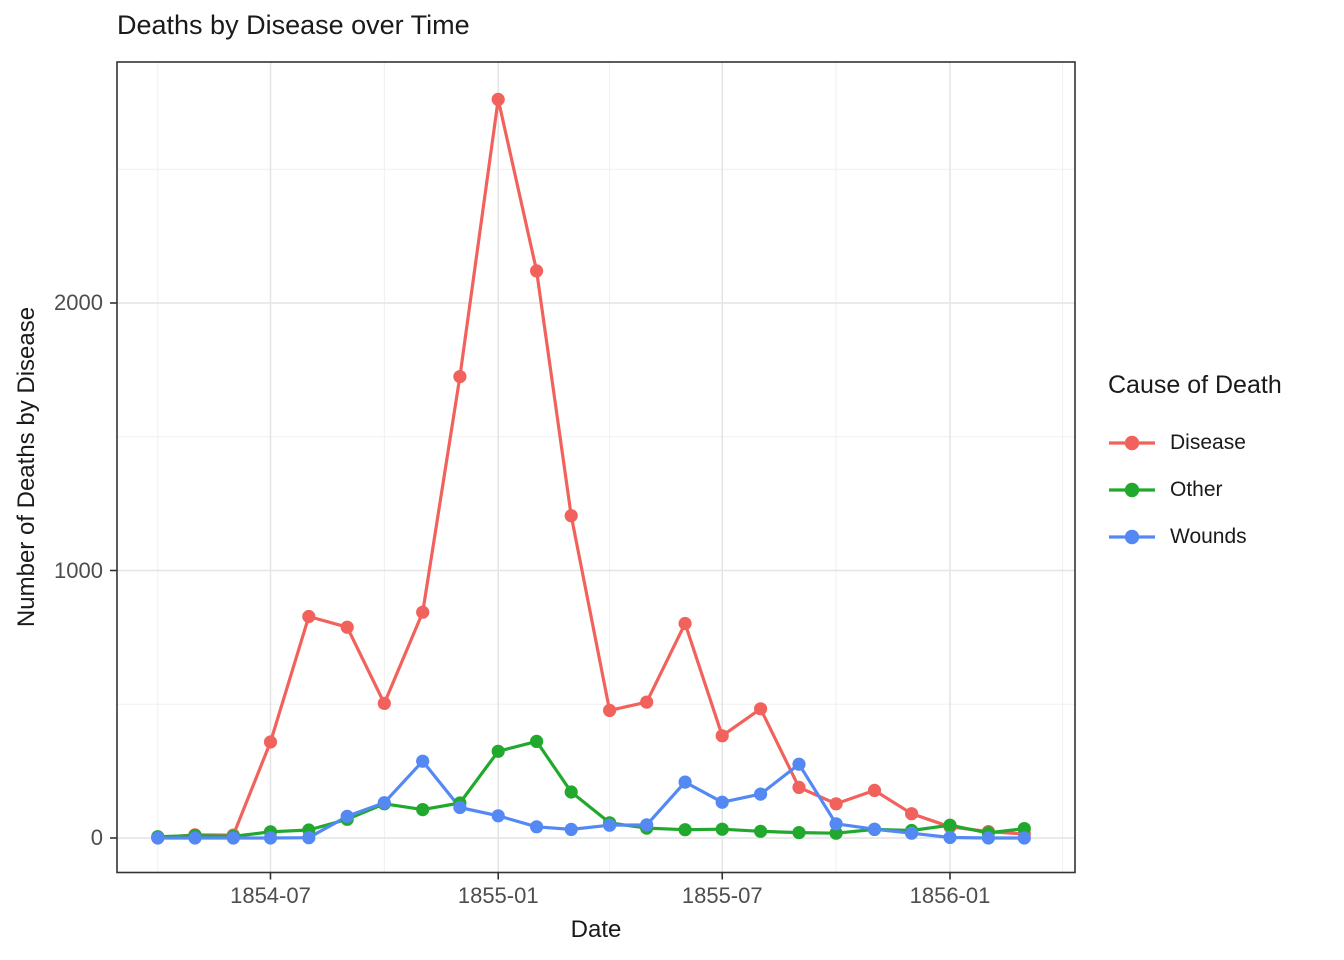 The height and width of the screenshot is (960, 1344). Describe the element at coordinates (596, 929) in the screenshot. I see `x-axis-title: Date` at that location.